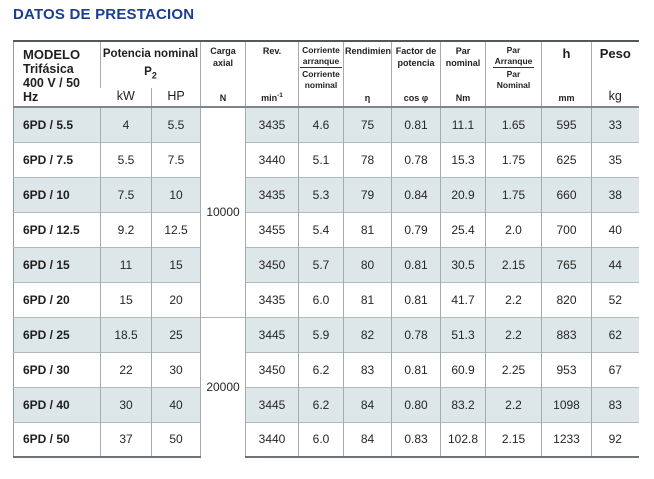  What do you see at coordinates (150, 73) in the screenshot?
I see `p2-label: P2` at bounding box center [150, 73].